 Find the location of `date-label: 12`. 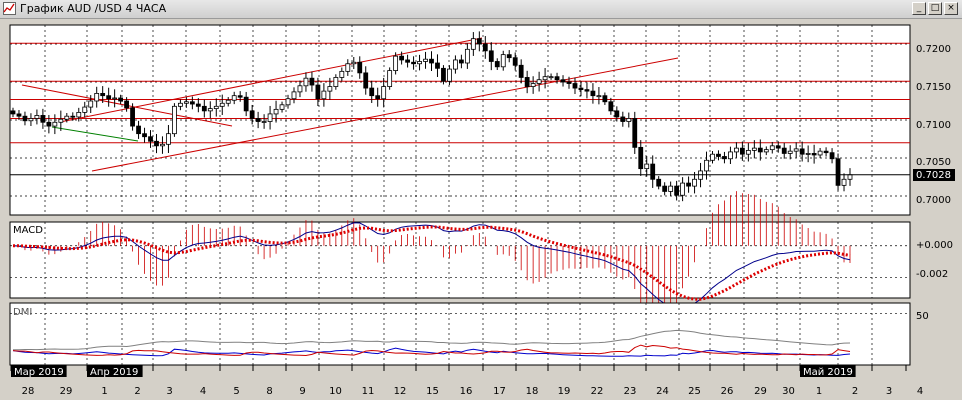

date-label: 12 is located at coordinates (400, 391).